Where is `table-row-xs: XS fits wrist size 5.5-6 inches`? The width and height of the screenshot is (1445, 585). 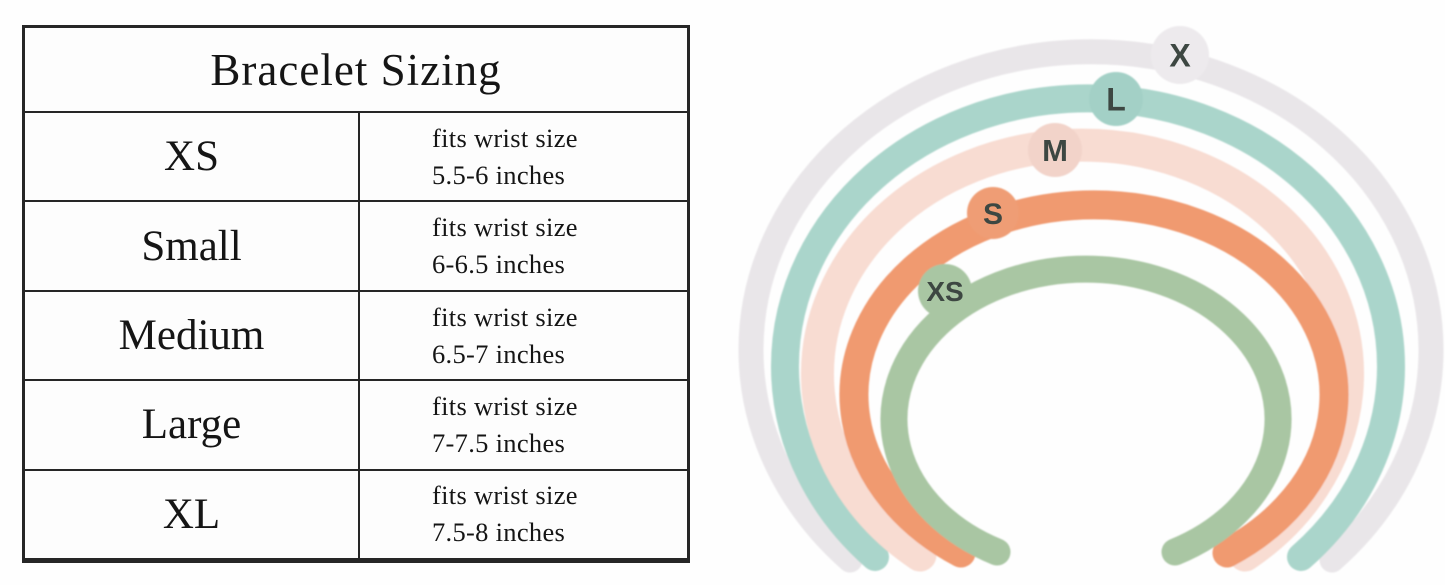
table-row-xs: XS fits wrist size 5.5-6 inches is located at coordinates (356, 158).